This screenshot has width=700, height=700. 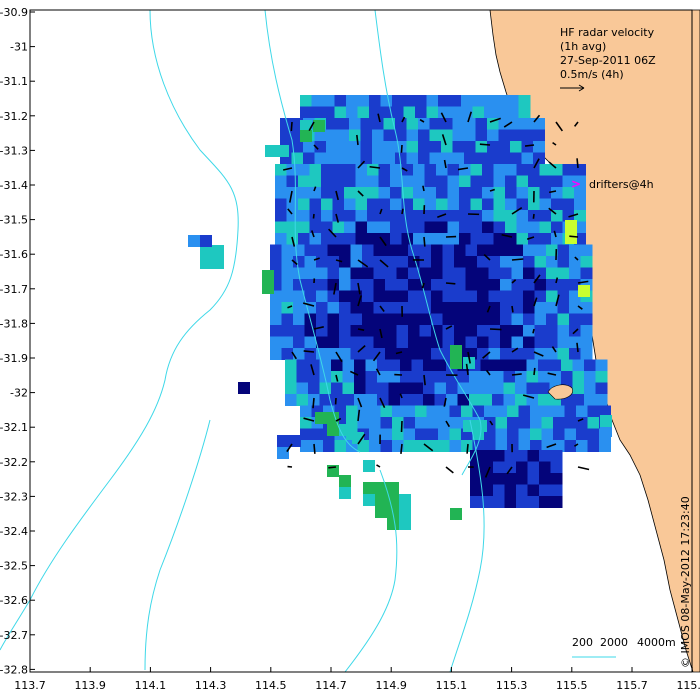 I want to click on lon-tick-label: 115.5, so click(x=572, y=685).